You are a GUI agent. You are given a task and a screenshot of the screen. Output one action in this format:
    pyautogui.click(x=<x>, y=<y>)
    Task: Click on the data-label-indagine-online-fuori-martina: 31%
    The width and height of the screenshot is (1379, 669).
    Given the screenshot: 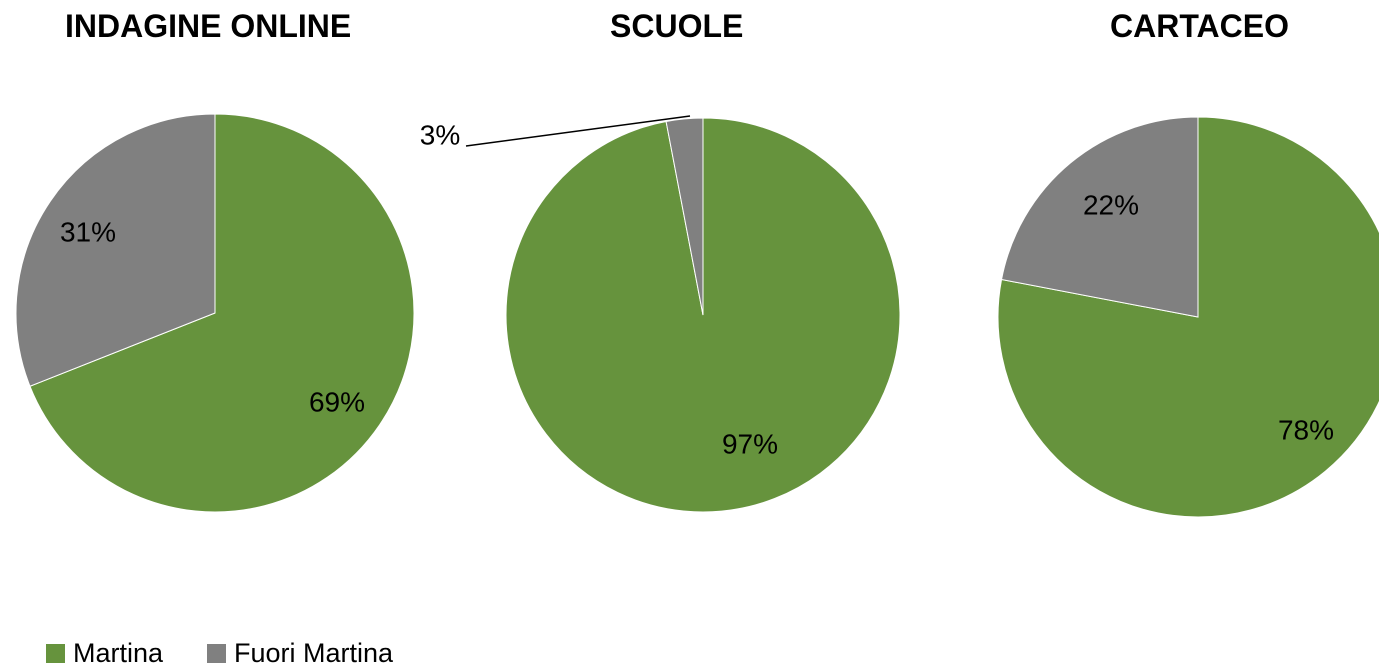 What is the action you would take?
    pyautogui.click(x=88, y=231)
    